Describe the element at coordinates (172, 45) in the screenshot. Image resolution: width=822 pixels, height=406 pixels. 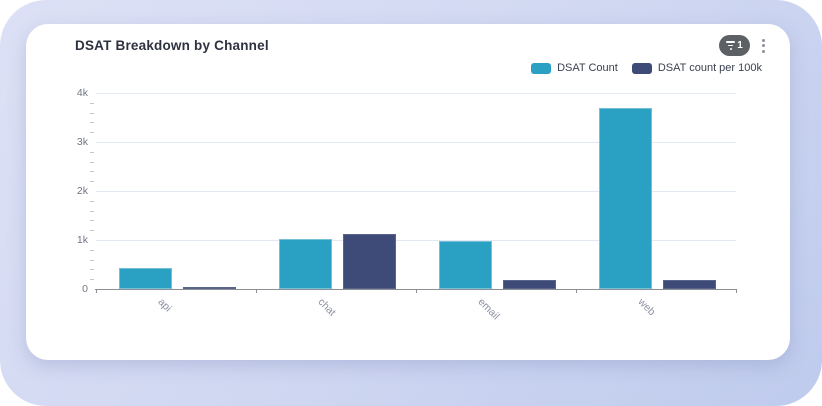
I see `card-title: DSAT Breakdown by Channel` at that location.